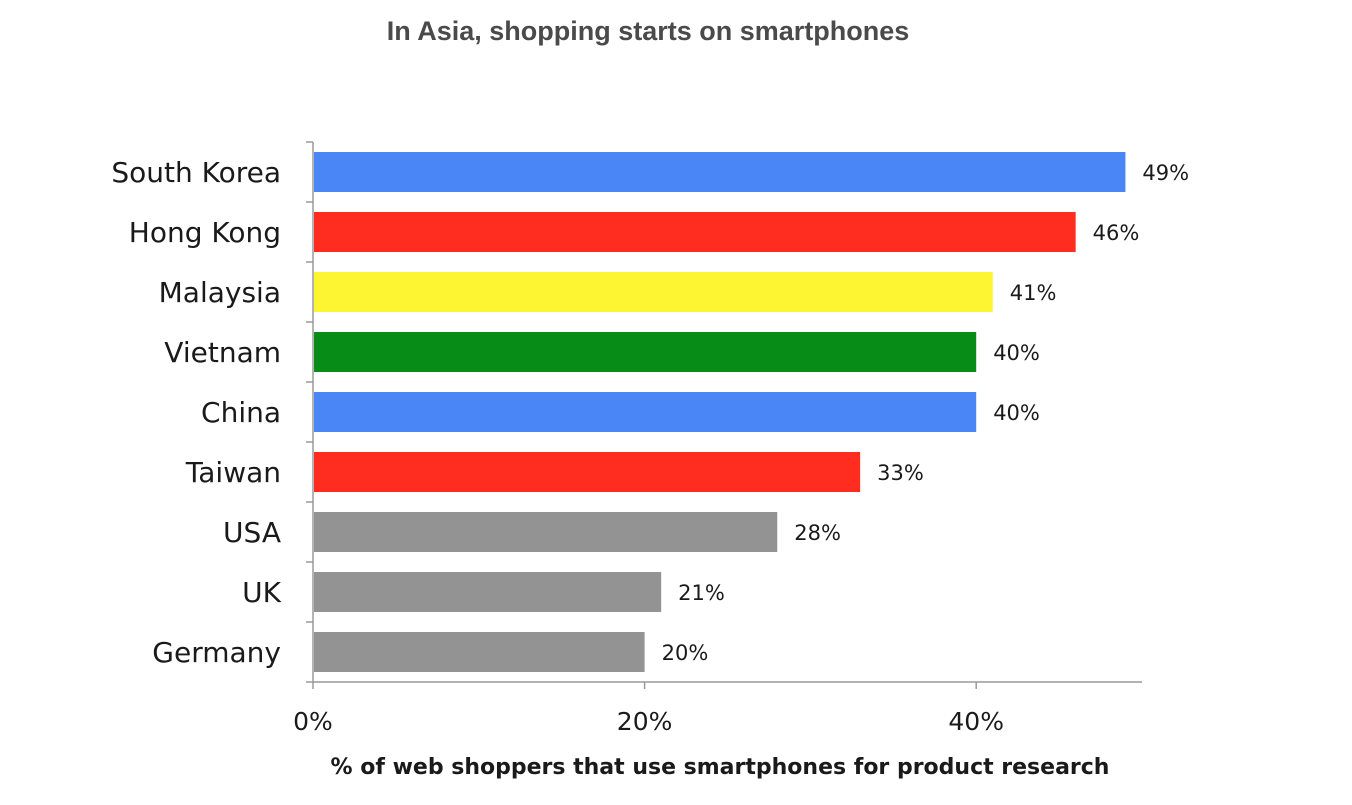  I want to click on data-label: 46%, so click(1116, 233).